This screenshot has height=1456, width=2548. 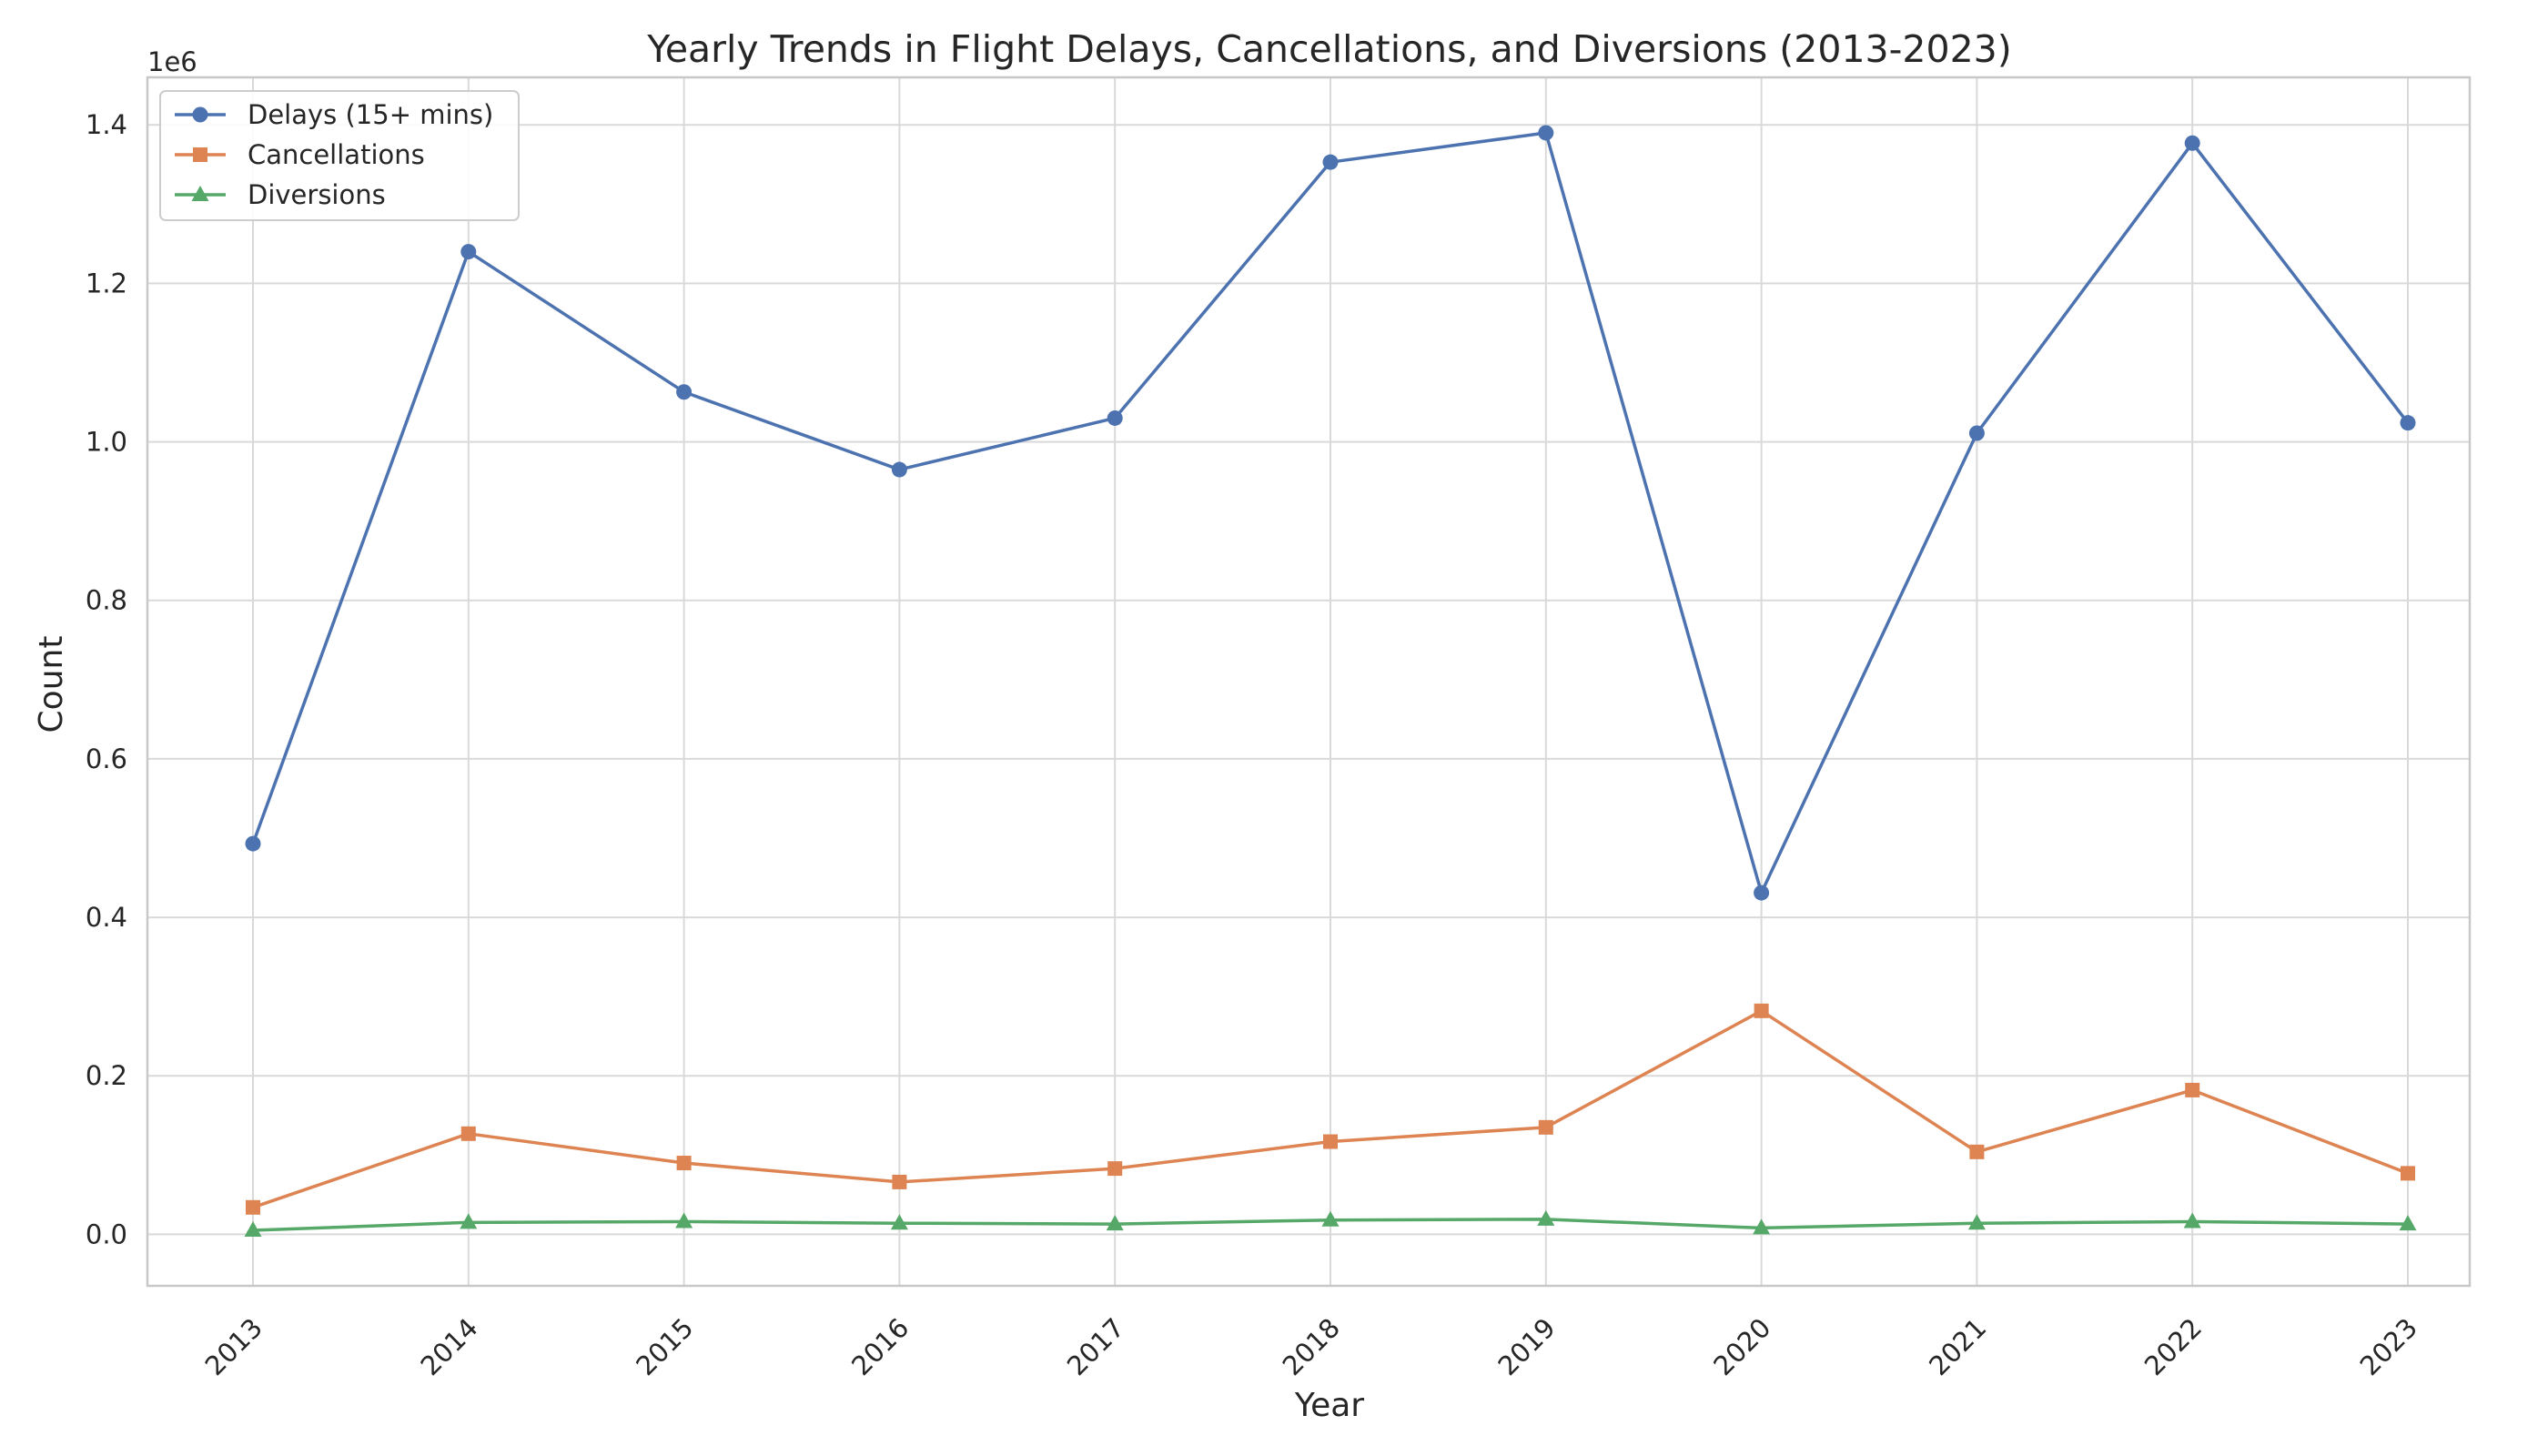 I want to click on legend-item-delays-15-mins: Delays (15+ mins), so click(x=334, y=115).